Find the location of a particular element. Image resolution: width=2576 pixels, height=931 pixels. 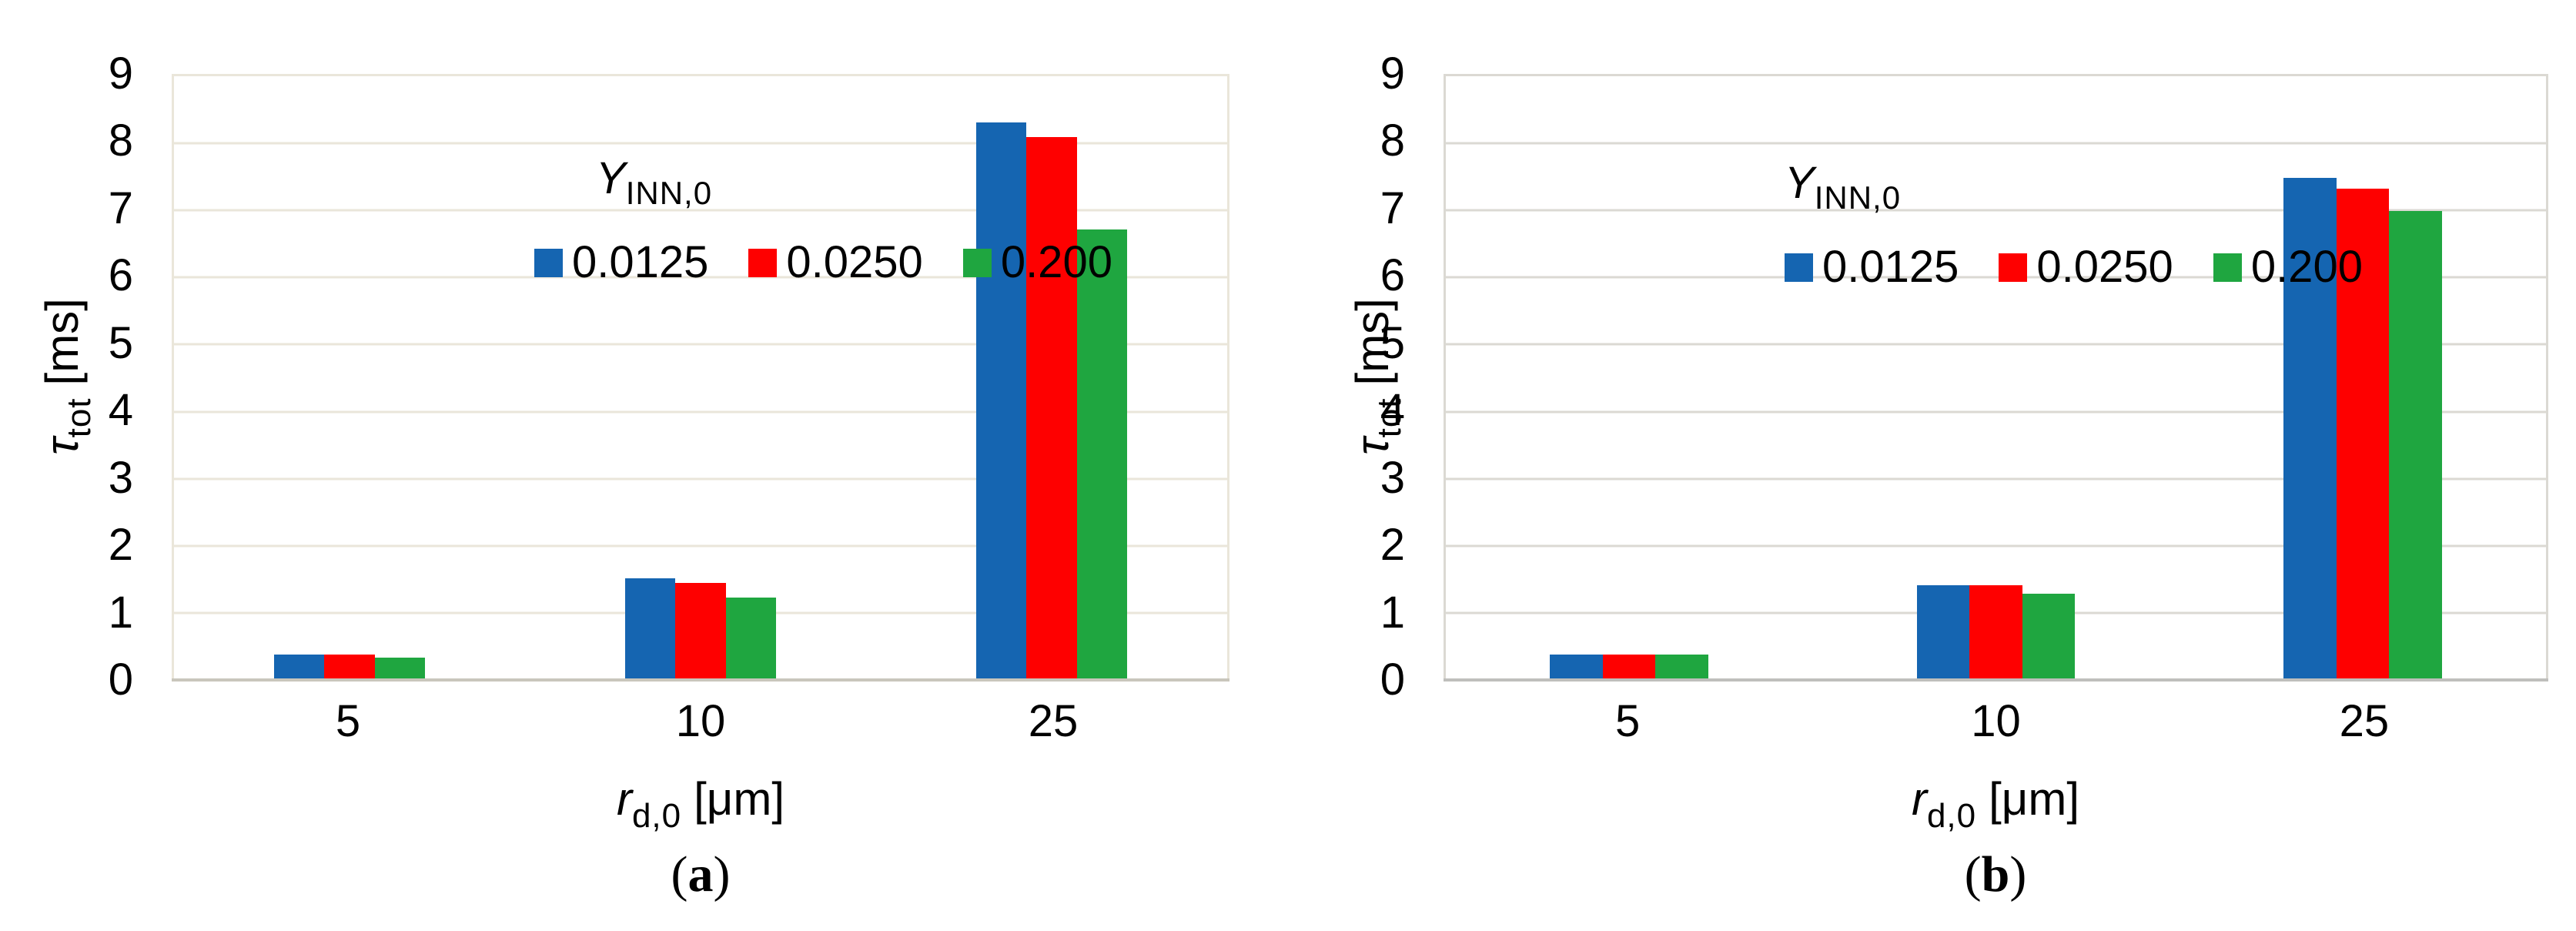

caption-letter: b is located at coordinates (1996, 875).